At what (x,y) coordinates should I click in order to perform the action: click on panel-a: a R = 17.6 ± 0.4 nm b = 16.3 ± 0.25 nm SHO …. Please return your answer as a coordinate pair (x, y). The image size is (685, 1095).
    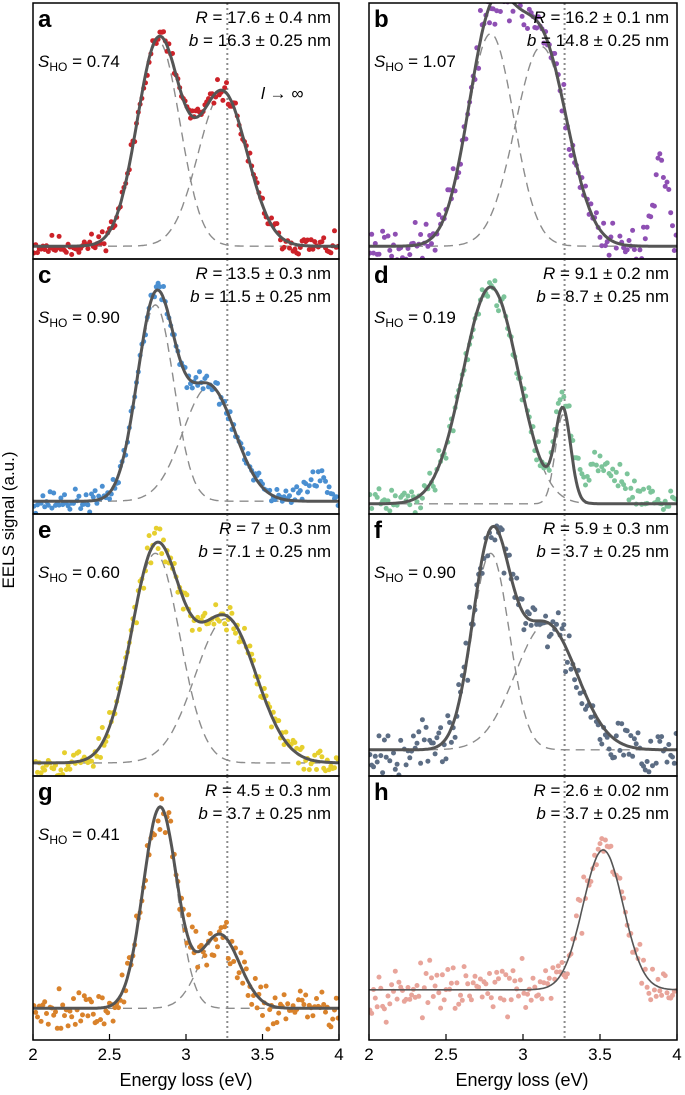
    Looking at the image, I should click on (186, 131).